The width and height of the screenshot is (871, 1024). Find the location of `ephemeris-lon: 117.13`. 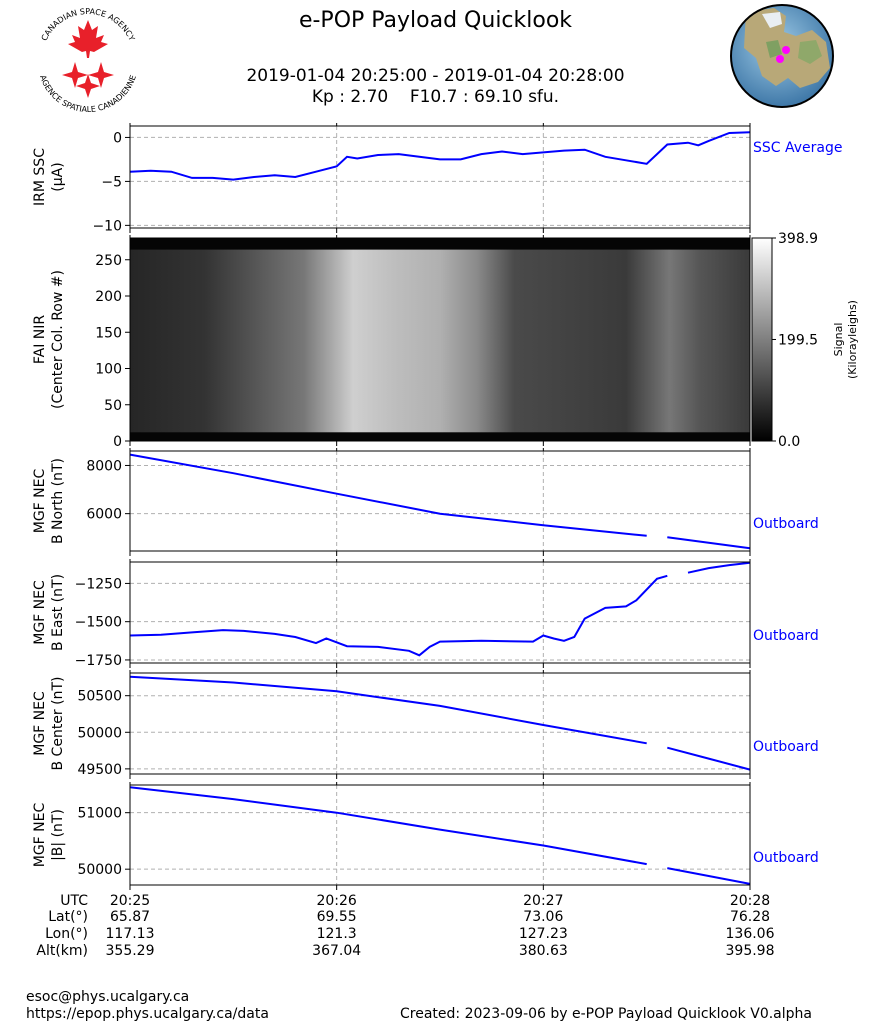

ephemeris-lon: 117.13 is located at coordinates (130, 934).